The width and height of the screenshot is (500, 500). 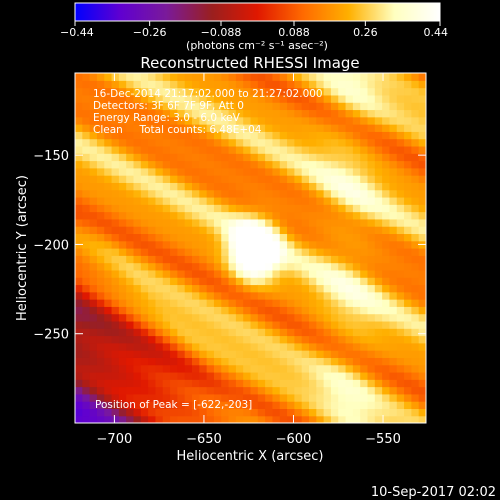 I want to click on colorbar-tick-label: 0.088, so click(x=294, y=32).